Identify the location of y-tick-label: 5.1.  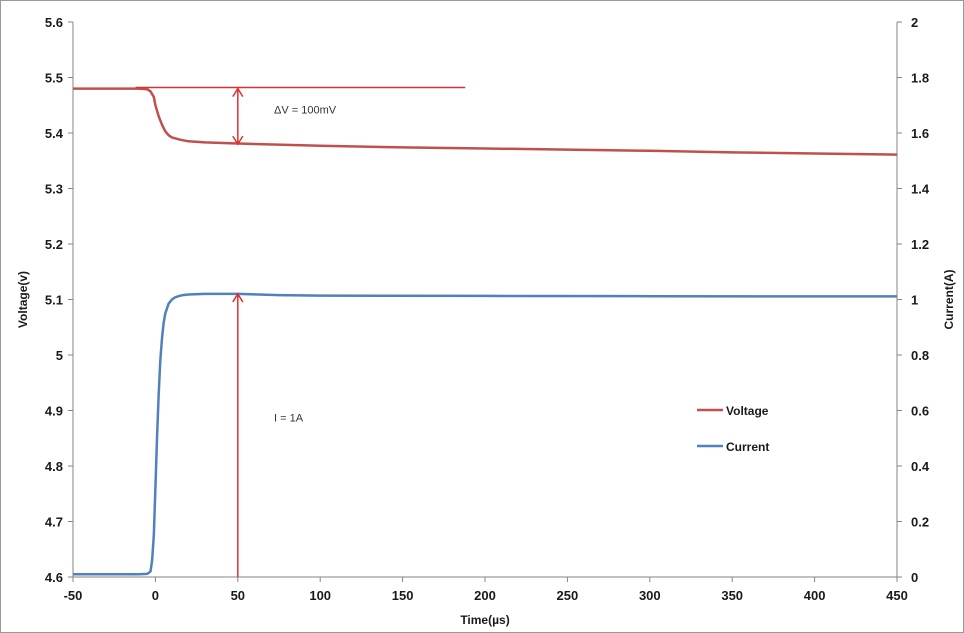
(54, 300).